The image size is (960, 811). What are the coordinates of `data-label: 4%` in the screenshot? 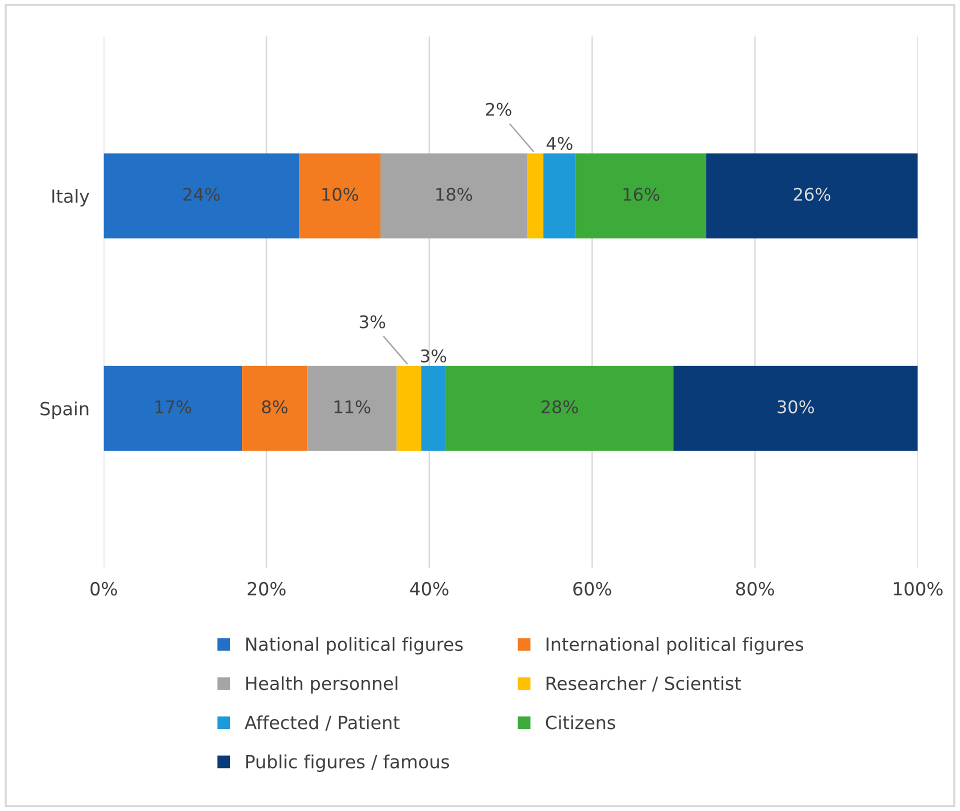 It's located at (559, 143).